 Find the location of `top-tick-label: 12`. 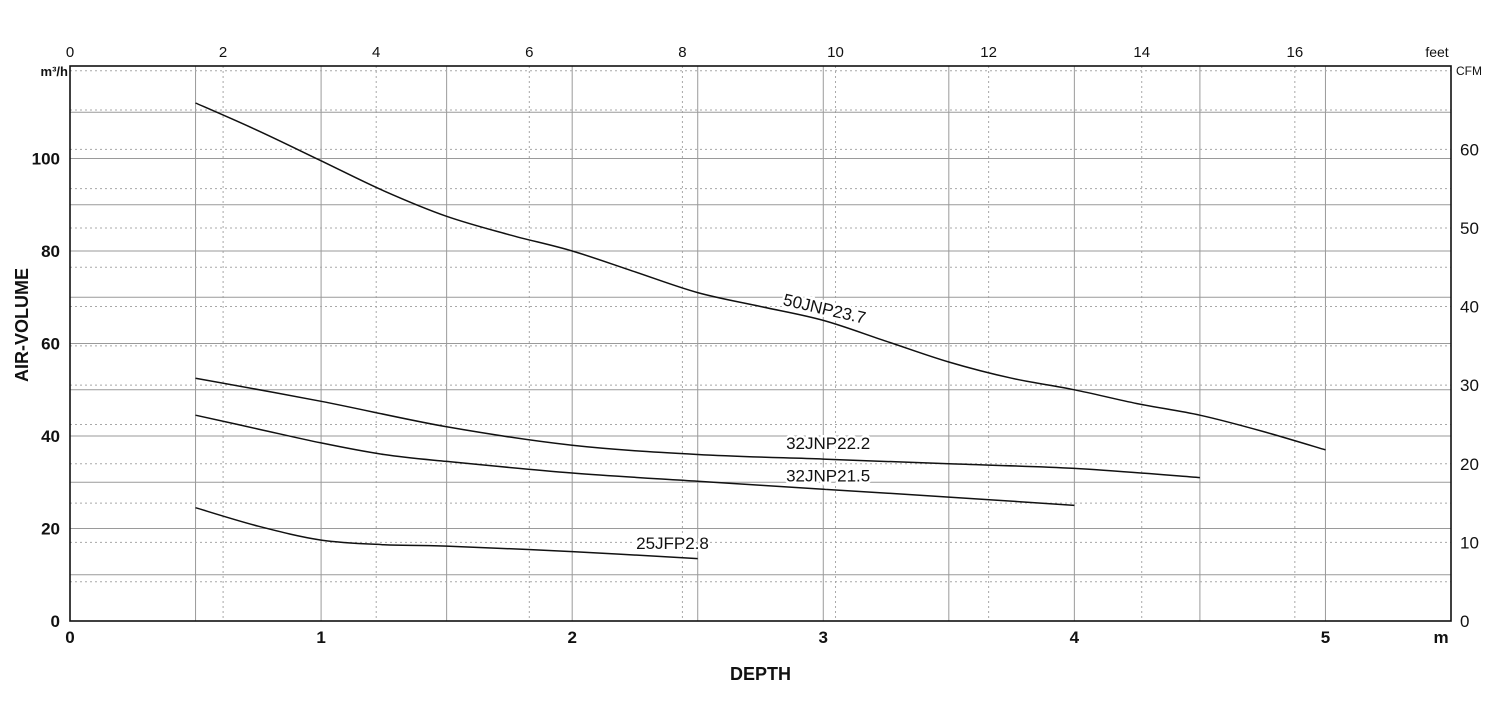

top-tick-label: 12 is located at coordinates (988, 52).